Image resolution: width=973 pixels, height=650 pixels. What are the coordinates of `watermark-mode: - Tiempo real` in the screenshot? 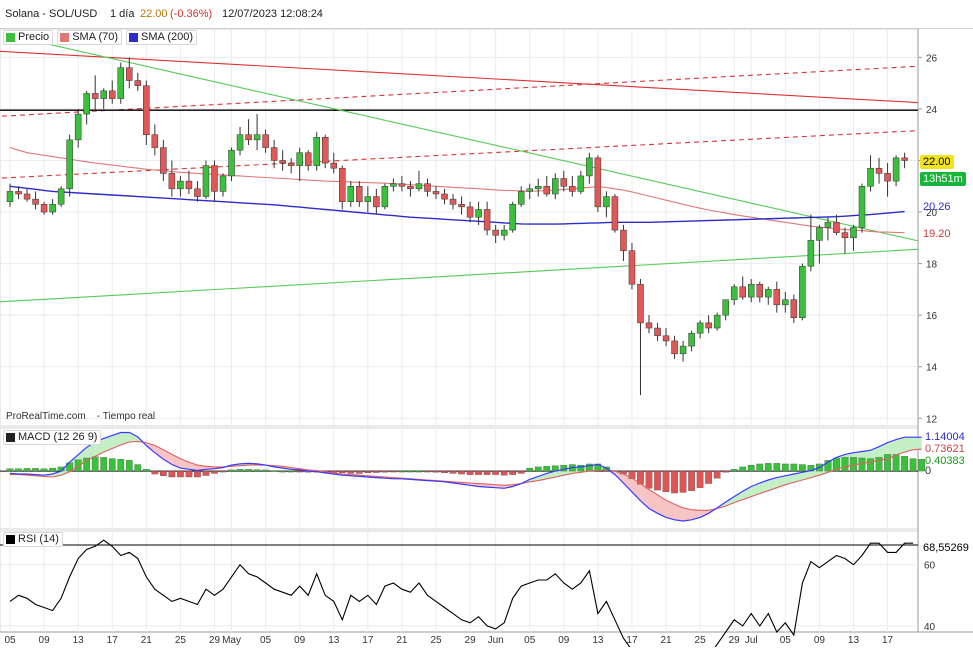 It's located at (126, 416).